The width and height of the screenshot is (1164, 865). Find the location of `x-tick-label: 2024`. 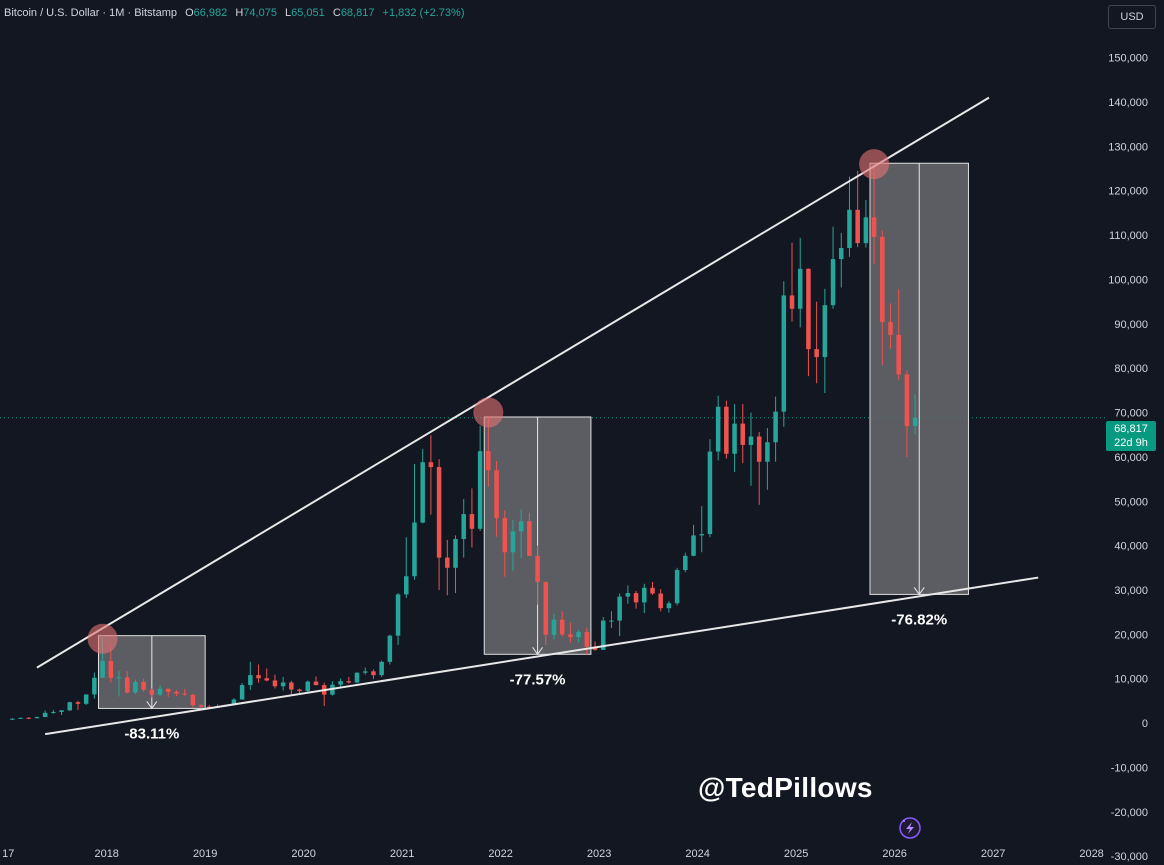

x-tick-label: 2024 is located at coordinates (697, 854).